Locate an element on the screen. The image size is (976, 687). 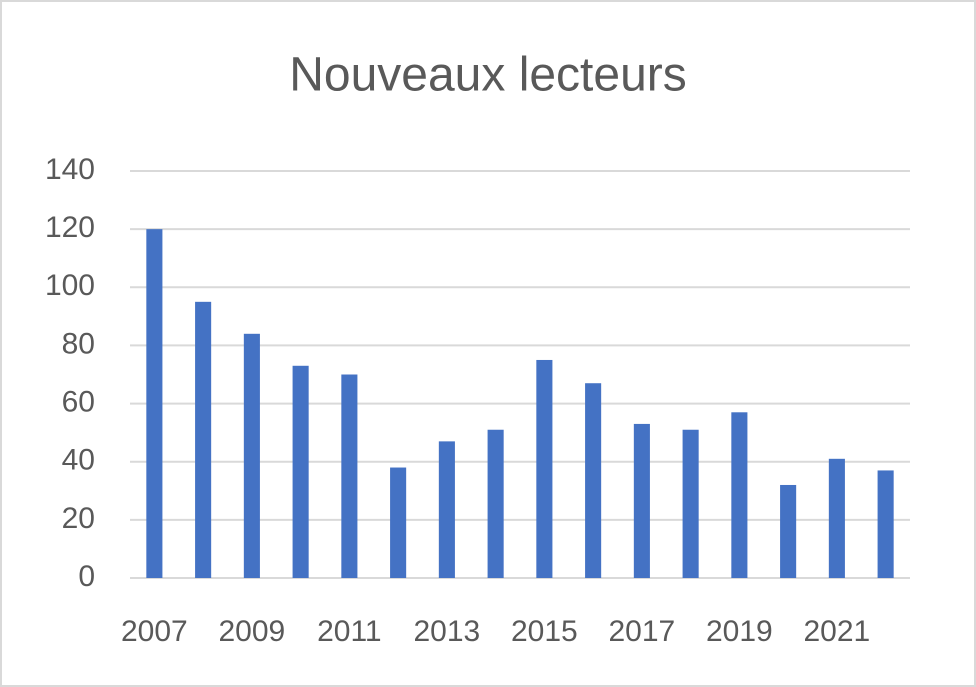
x-tick-label: 2011 is located at coordinates (349, 631).